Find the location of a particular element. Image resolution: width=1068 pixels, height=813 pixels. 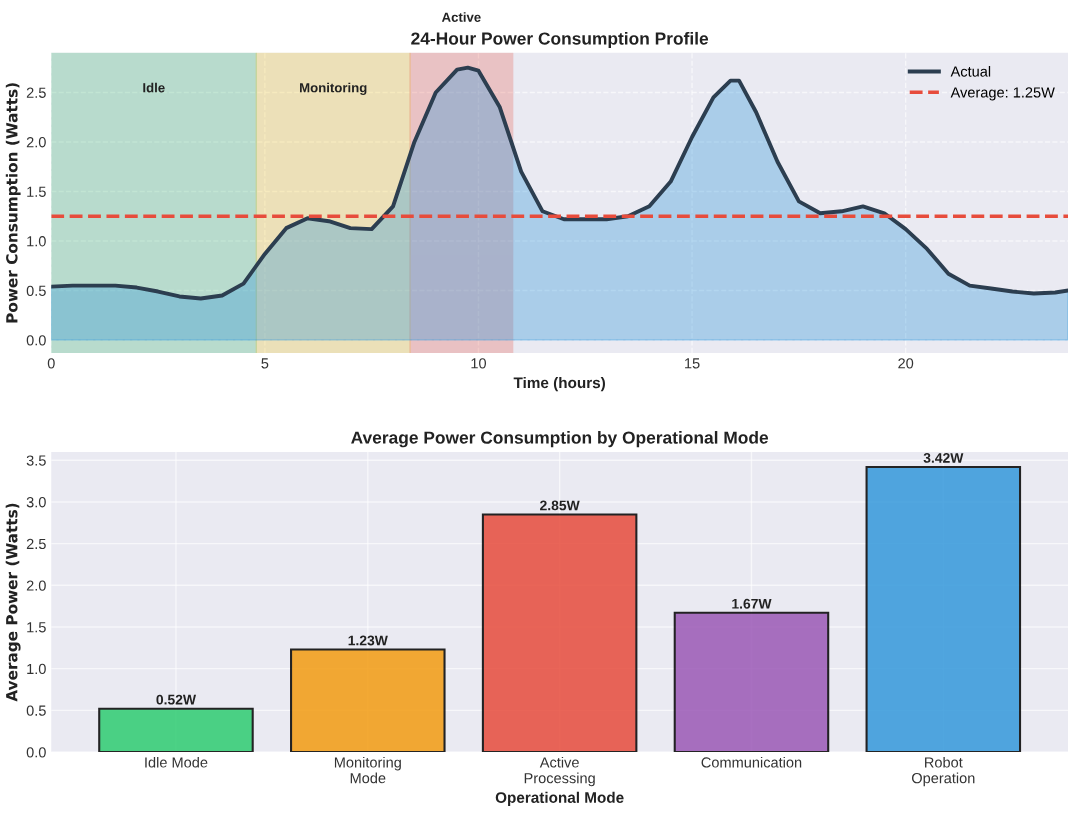

legend-label: Actual is located at coordinates (970, 71).